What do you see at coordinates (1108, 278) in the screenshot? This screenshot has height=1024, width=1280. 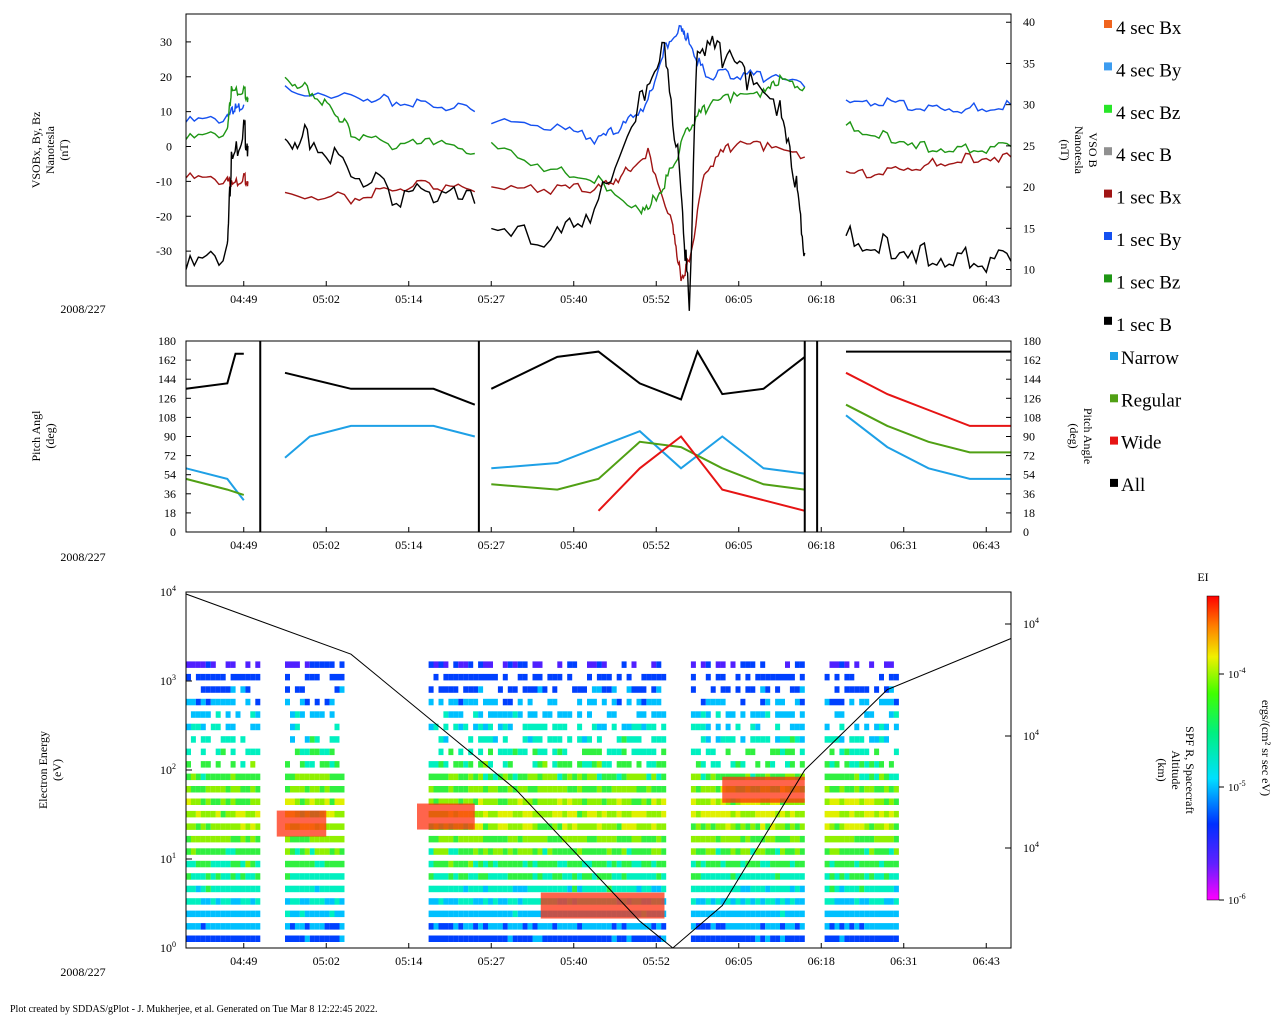 I see `legend-swatch` at bounding box center [1108, 278].